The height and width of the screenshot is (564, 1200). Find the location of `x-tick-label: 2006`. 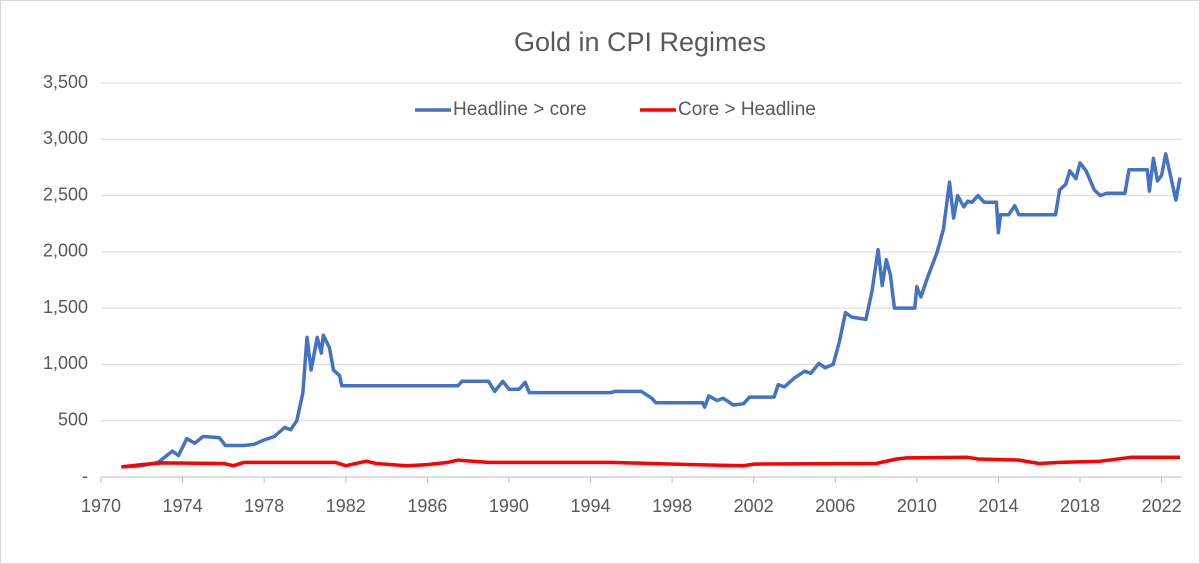

x-tick-label: 2006 is located at coordinates (835, 506).